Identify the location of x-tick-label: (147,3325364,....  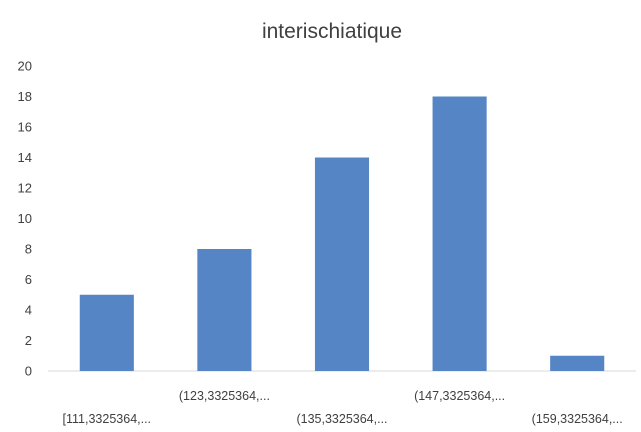
(459, 396).